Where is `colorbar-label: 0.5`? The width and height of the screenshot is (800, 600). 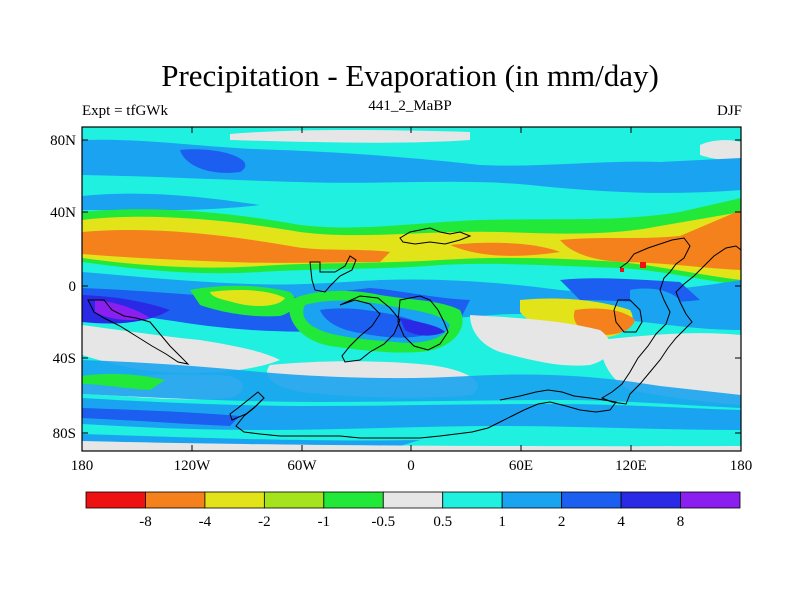
colorbar-label: 0.5 is located at coordinates (442, 522).